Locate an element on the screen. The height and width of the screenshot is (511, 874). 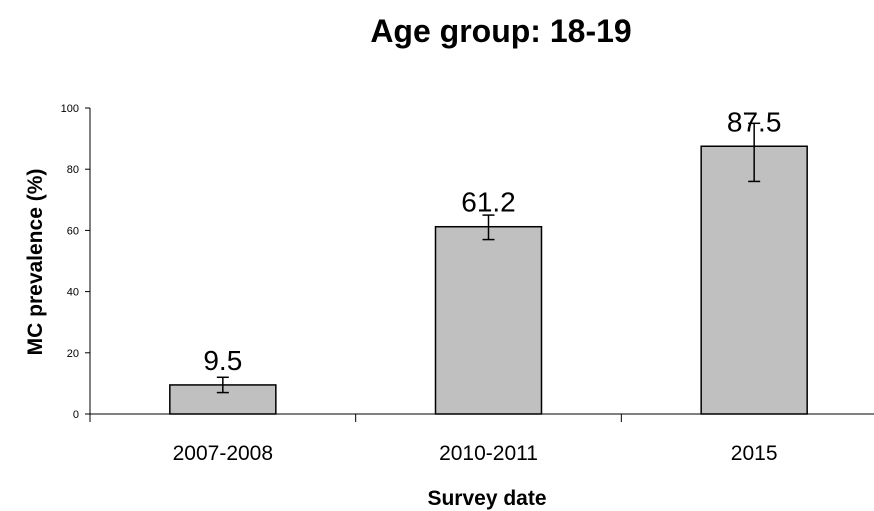
data-label: 87.5 is located at coordinates (754, 121).